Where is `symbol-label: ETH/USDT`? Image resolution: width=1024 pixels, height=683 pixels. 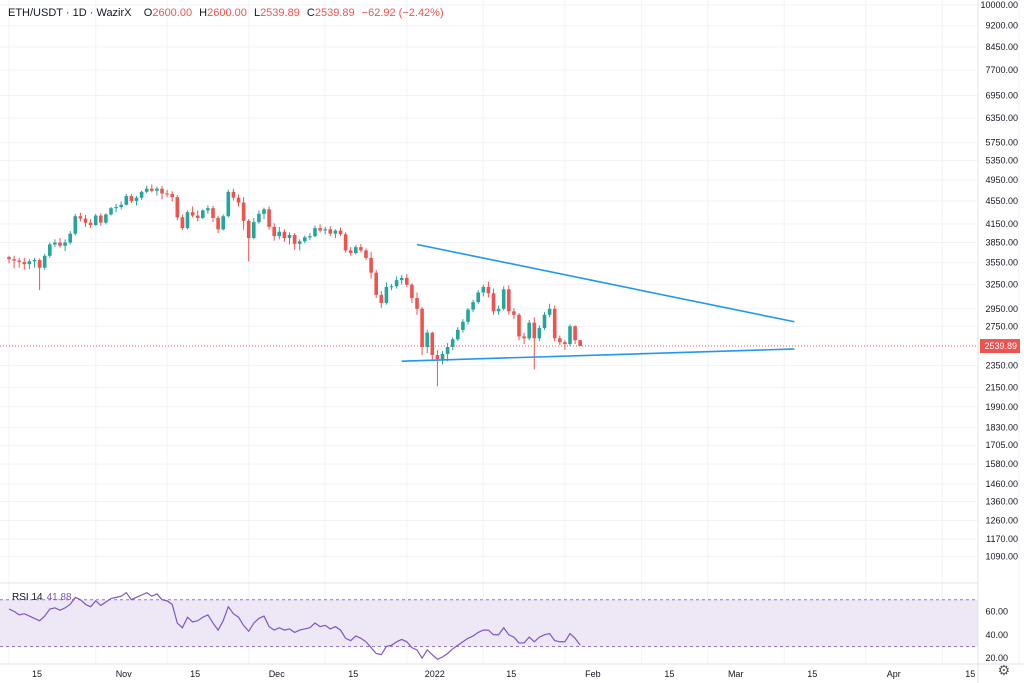
symbol-label: ETH/USDT is located at coordinates (35, 13).